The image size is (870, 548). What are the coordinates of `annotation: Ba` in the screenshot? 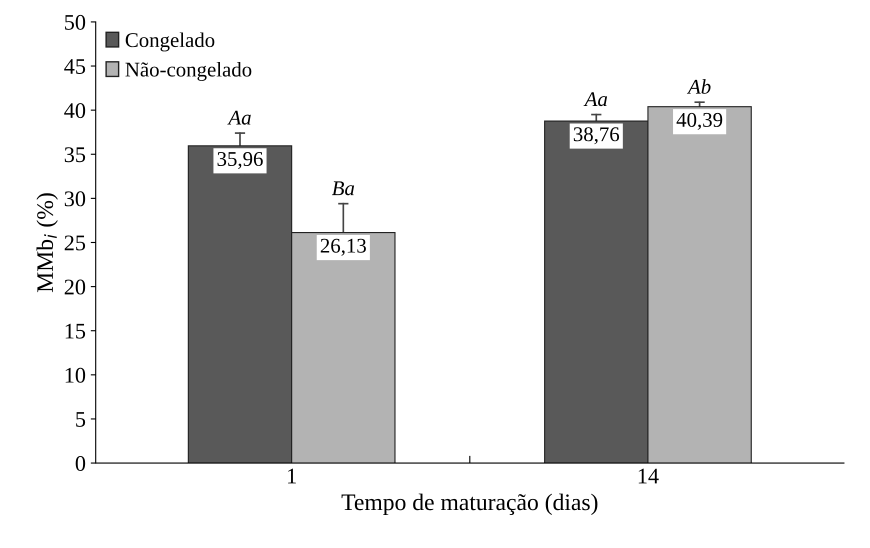 It's located at (343, 188).